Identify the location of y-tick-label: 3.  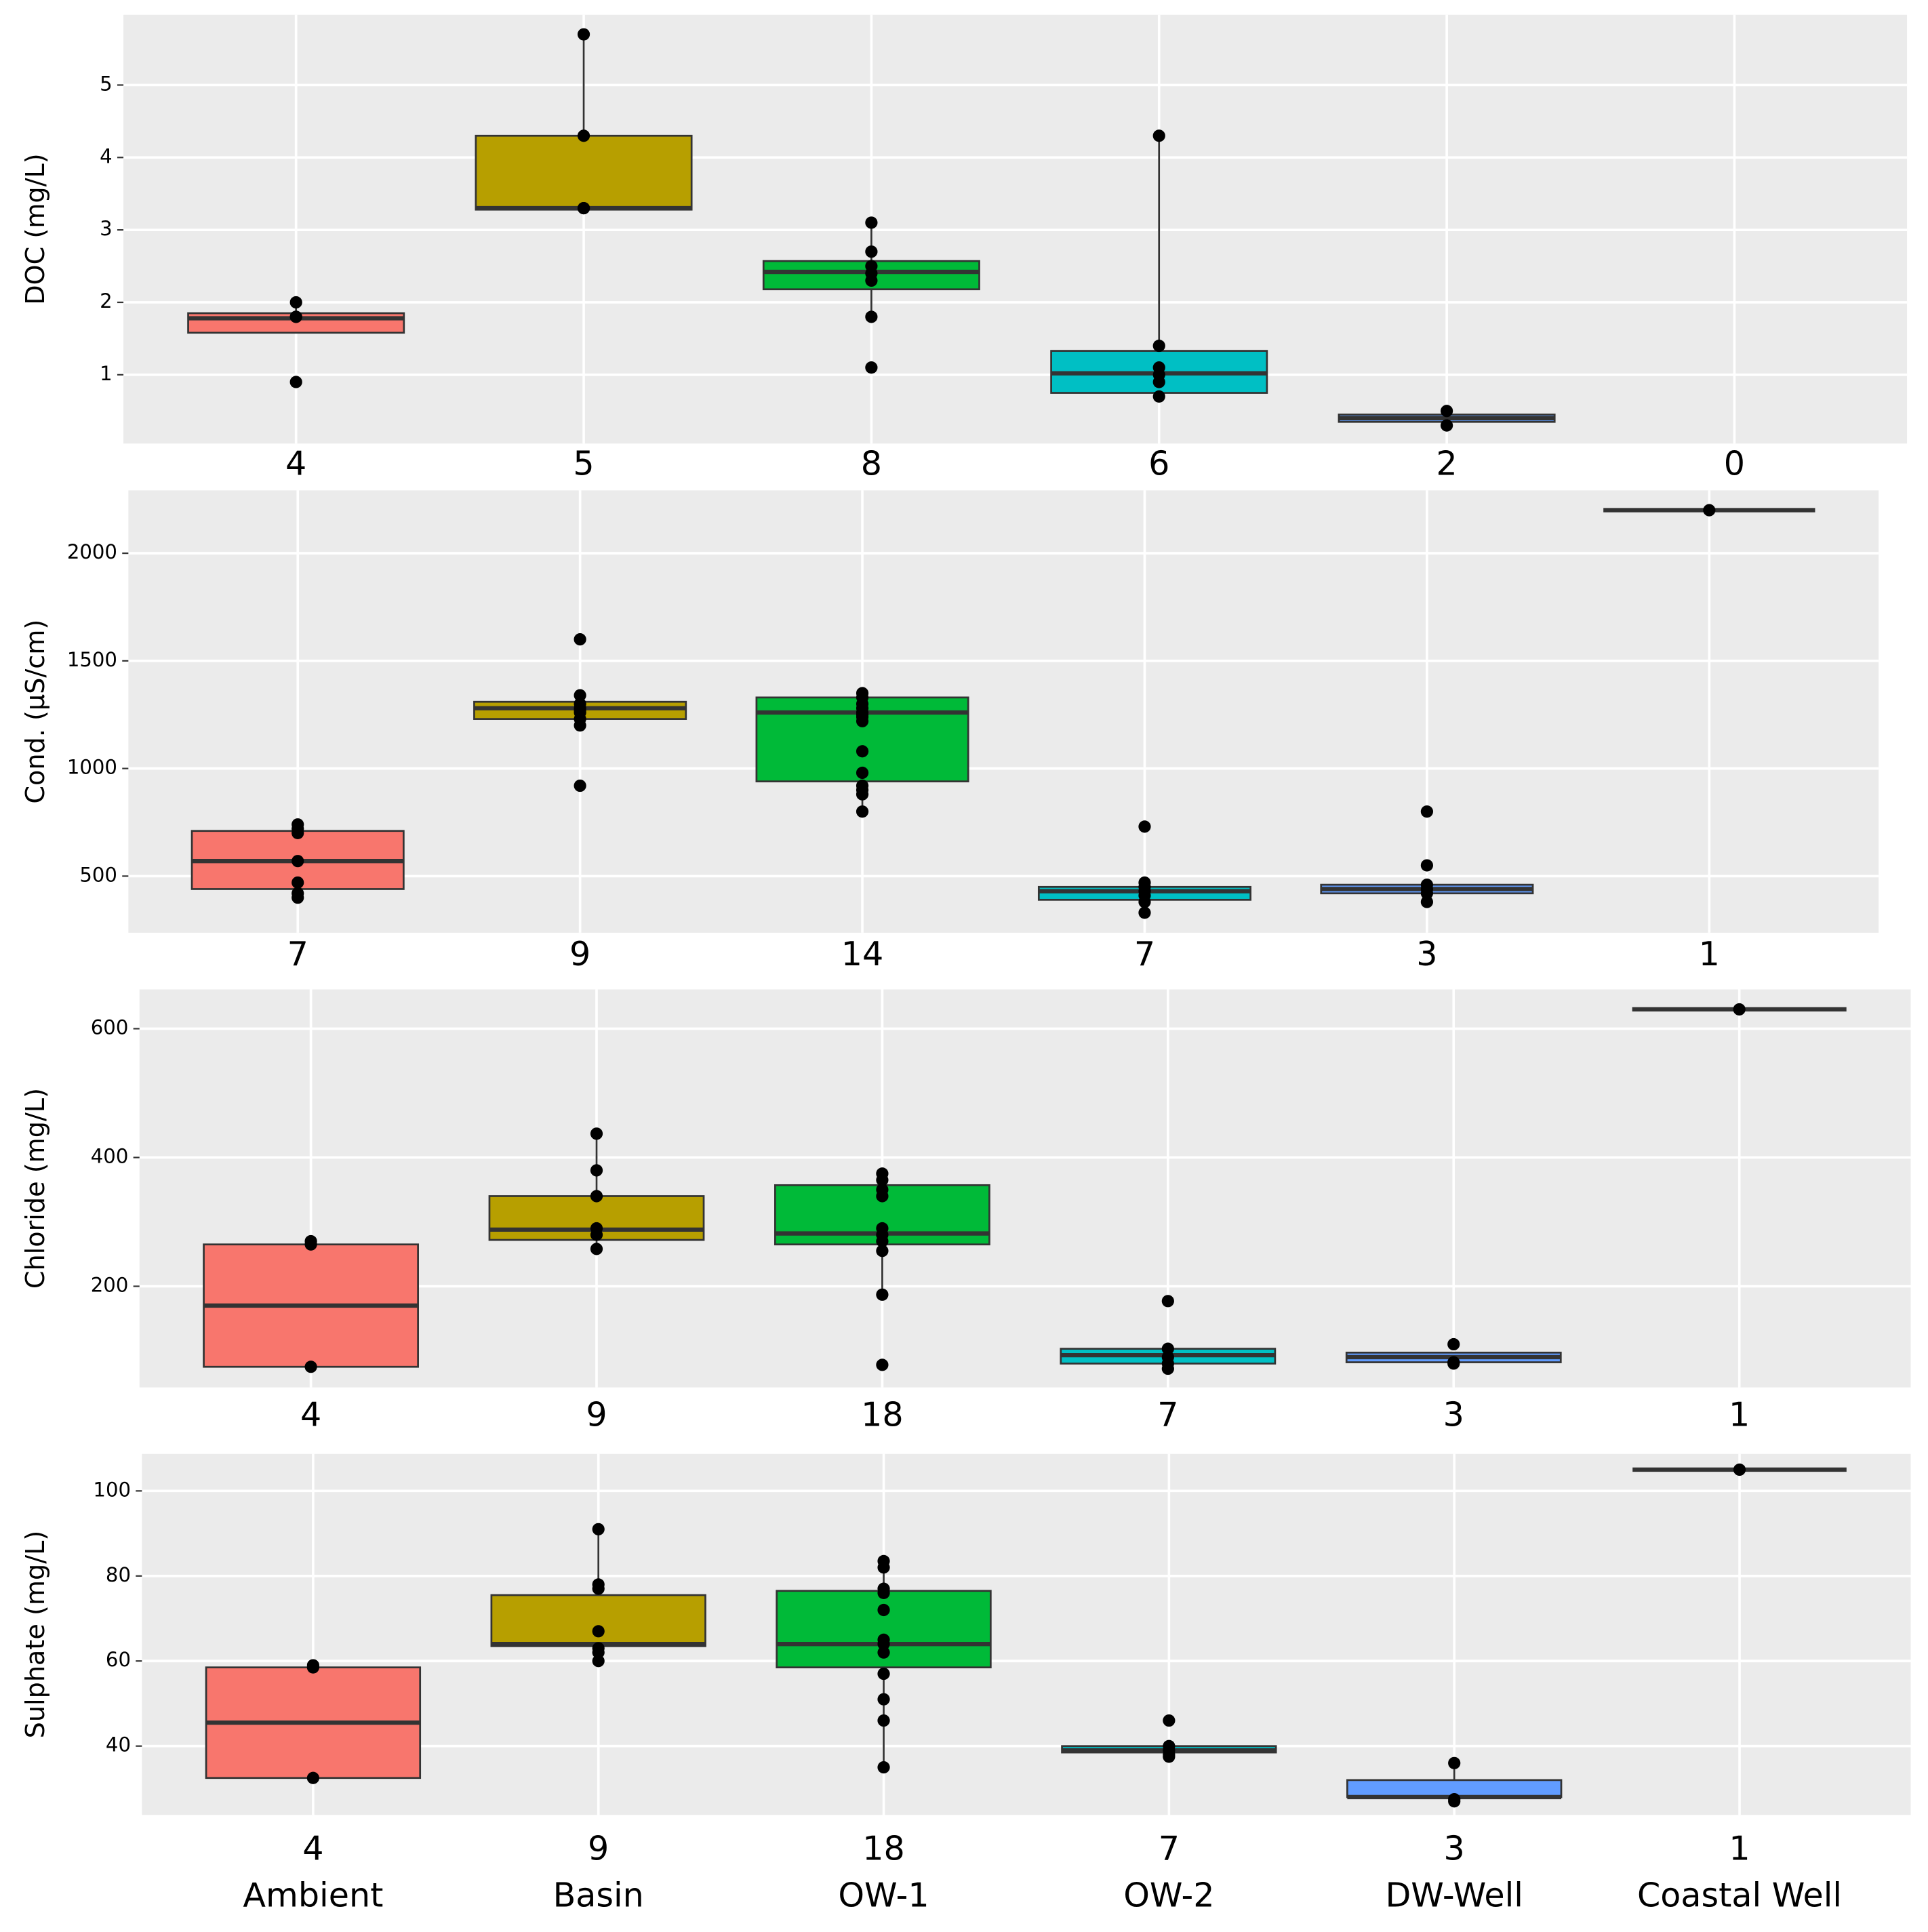
(106, 228).